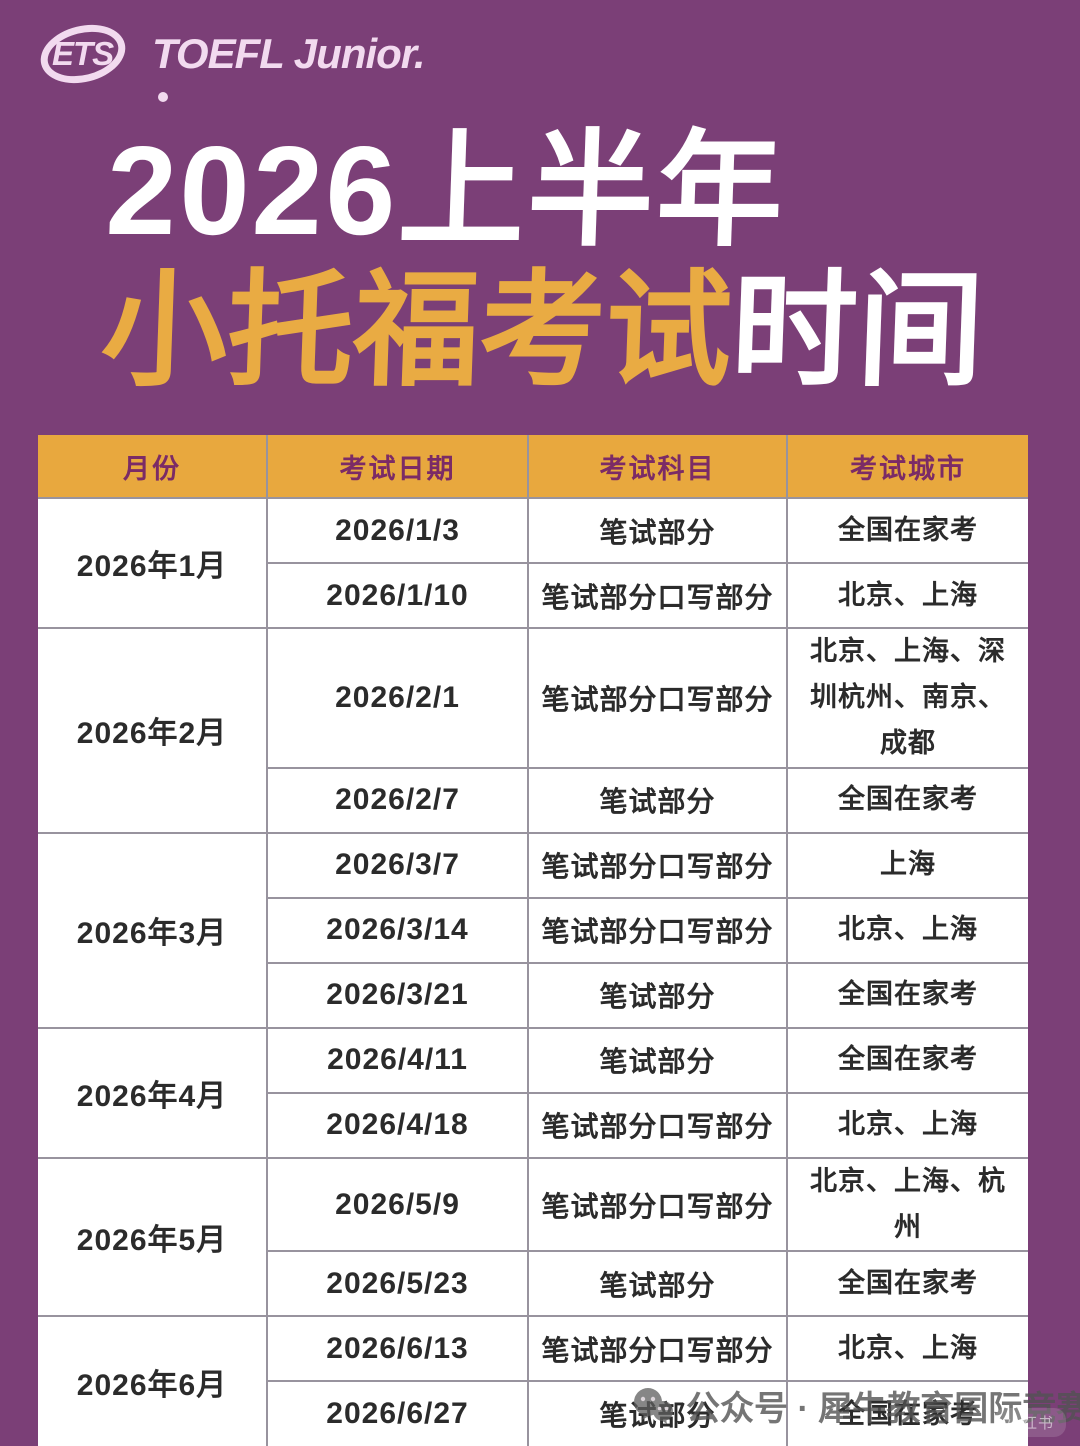 The height and width of the screenshot is (1446, 1080). What do you see at coordinates (397, 995) in the screenshot?
I see `date-cell: 2026/3/21` at bounding box center [397, 995].